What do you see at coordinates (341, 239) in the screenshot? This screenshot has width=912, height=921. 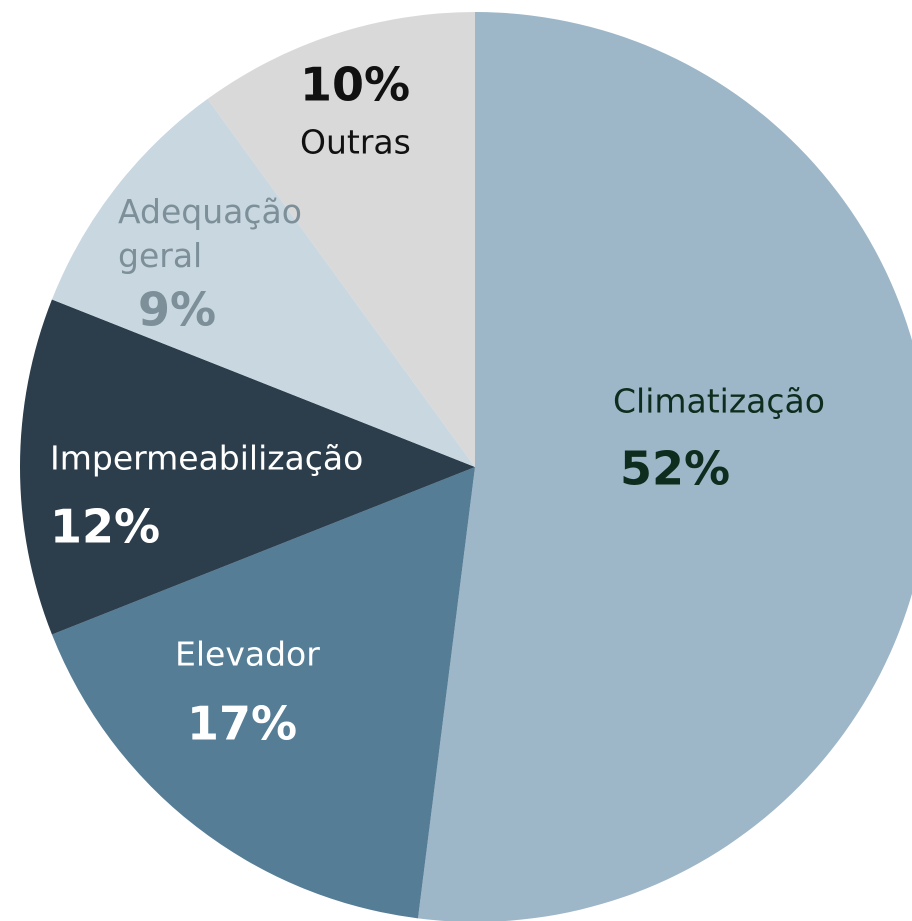 I see `pie-slice` at bounding box center [341, 239].